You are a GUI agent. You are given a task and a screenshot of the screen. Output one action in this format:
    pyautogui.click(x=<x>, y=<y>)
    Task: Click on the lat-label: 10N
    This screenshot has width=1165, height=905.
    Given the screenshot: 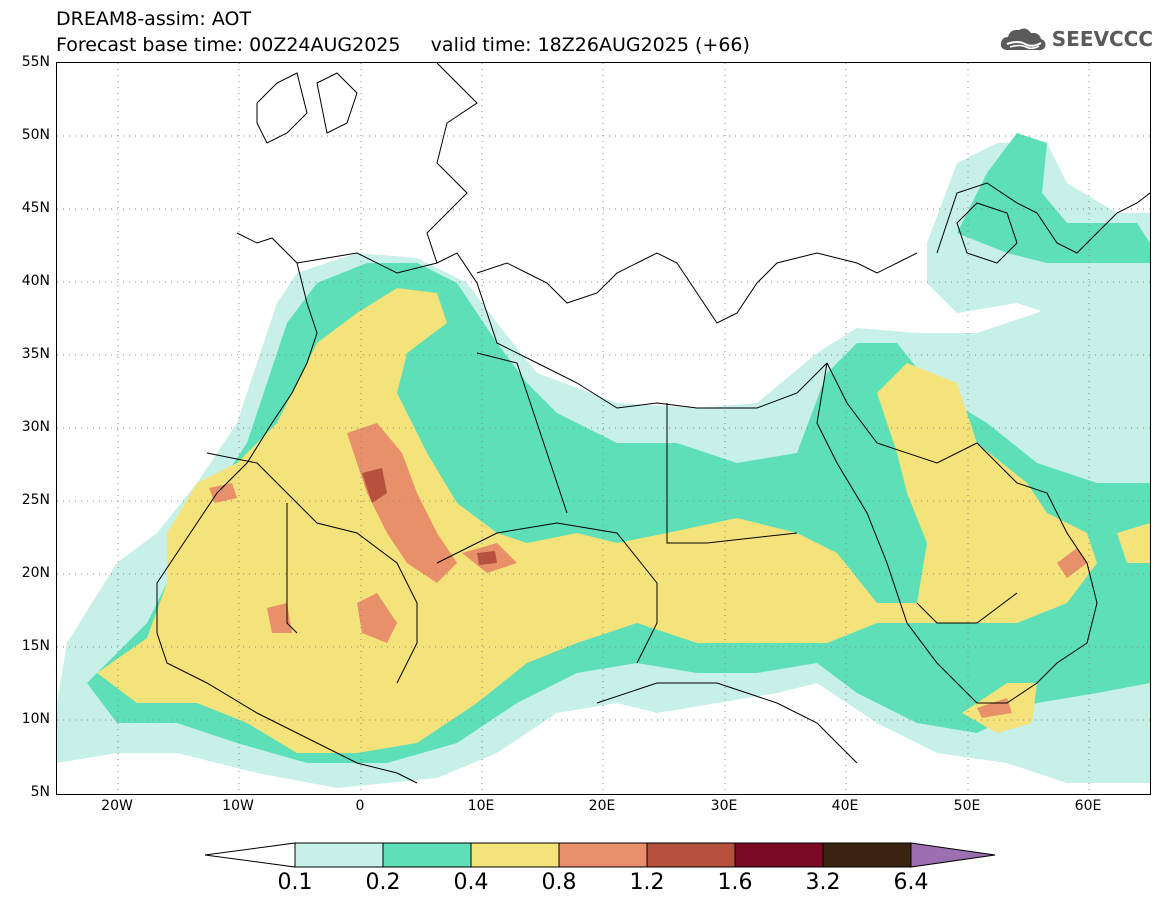 What is the action you would take?
    pyautogui.click(x=35, y=719)
    